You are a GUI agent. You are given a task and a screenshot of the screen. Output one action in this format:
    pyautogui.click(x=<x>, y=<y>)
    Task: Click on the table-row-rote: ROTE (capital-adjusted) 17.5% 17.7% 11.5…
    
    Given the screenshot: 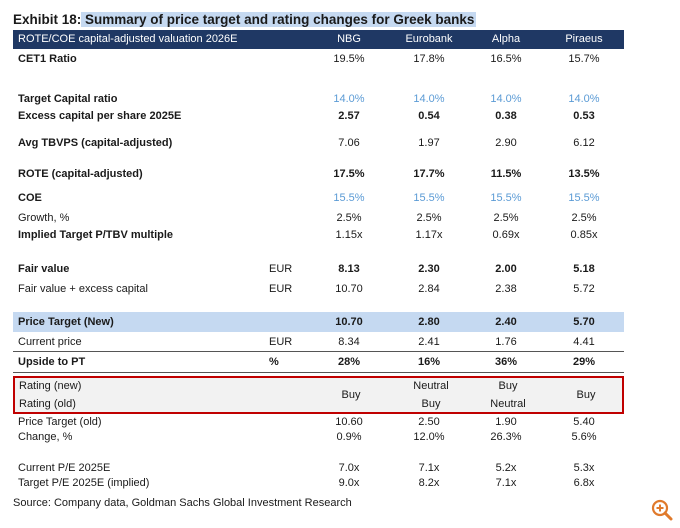 What is the action you would take?
    pyautogui.click(x=318, y=174)
    